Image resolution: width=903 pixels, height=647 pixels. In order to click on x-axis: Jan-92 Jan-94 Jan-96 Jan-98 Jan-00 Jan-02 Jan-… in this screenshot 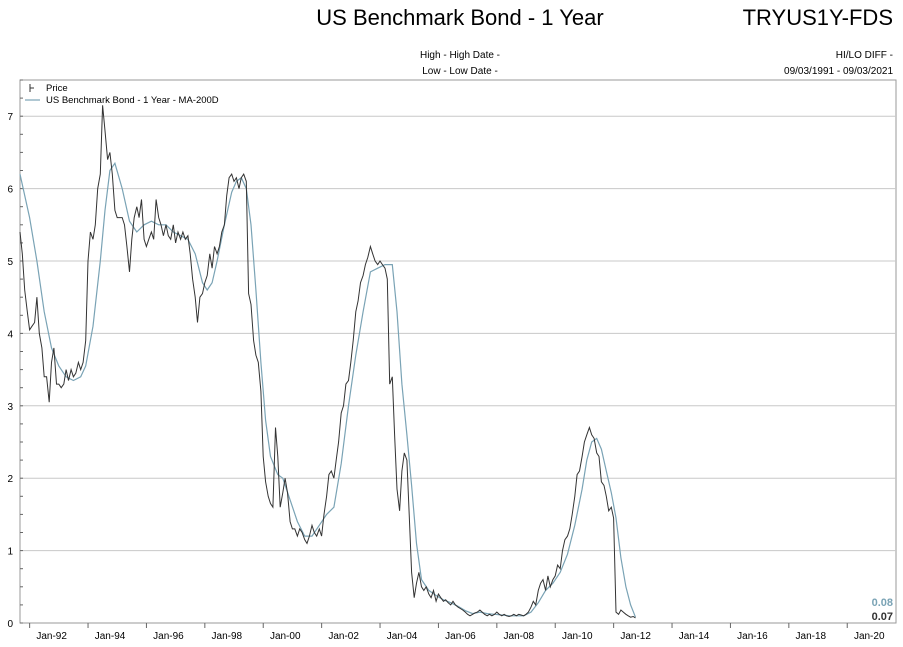, I will do `click(457, 632)`.